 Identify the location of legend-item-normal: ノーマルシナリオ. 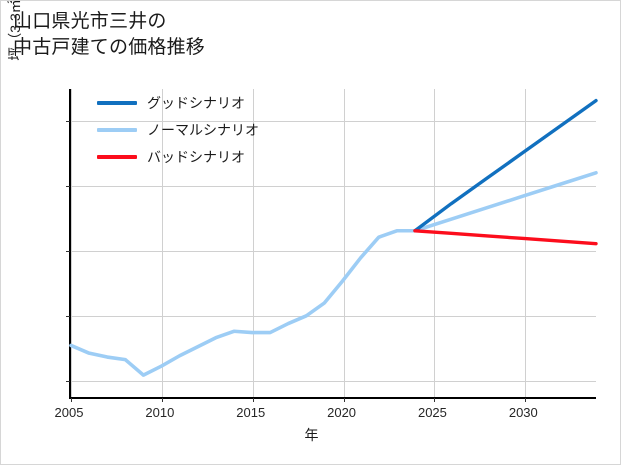
(178, 130).